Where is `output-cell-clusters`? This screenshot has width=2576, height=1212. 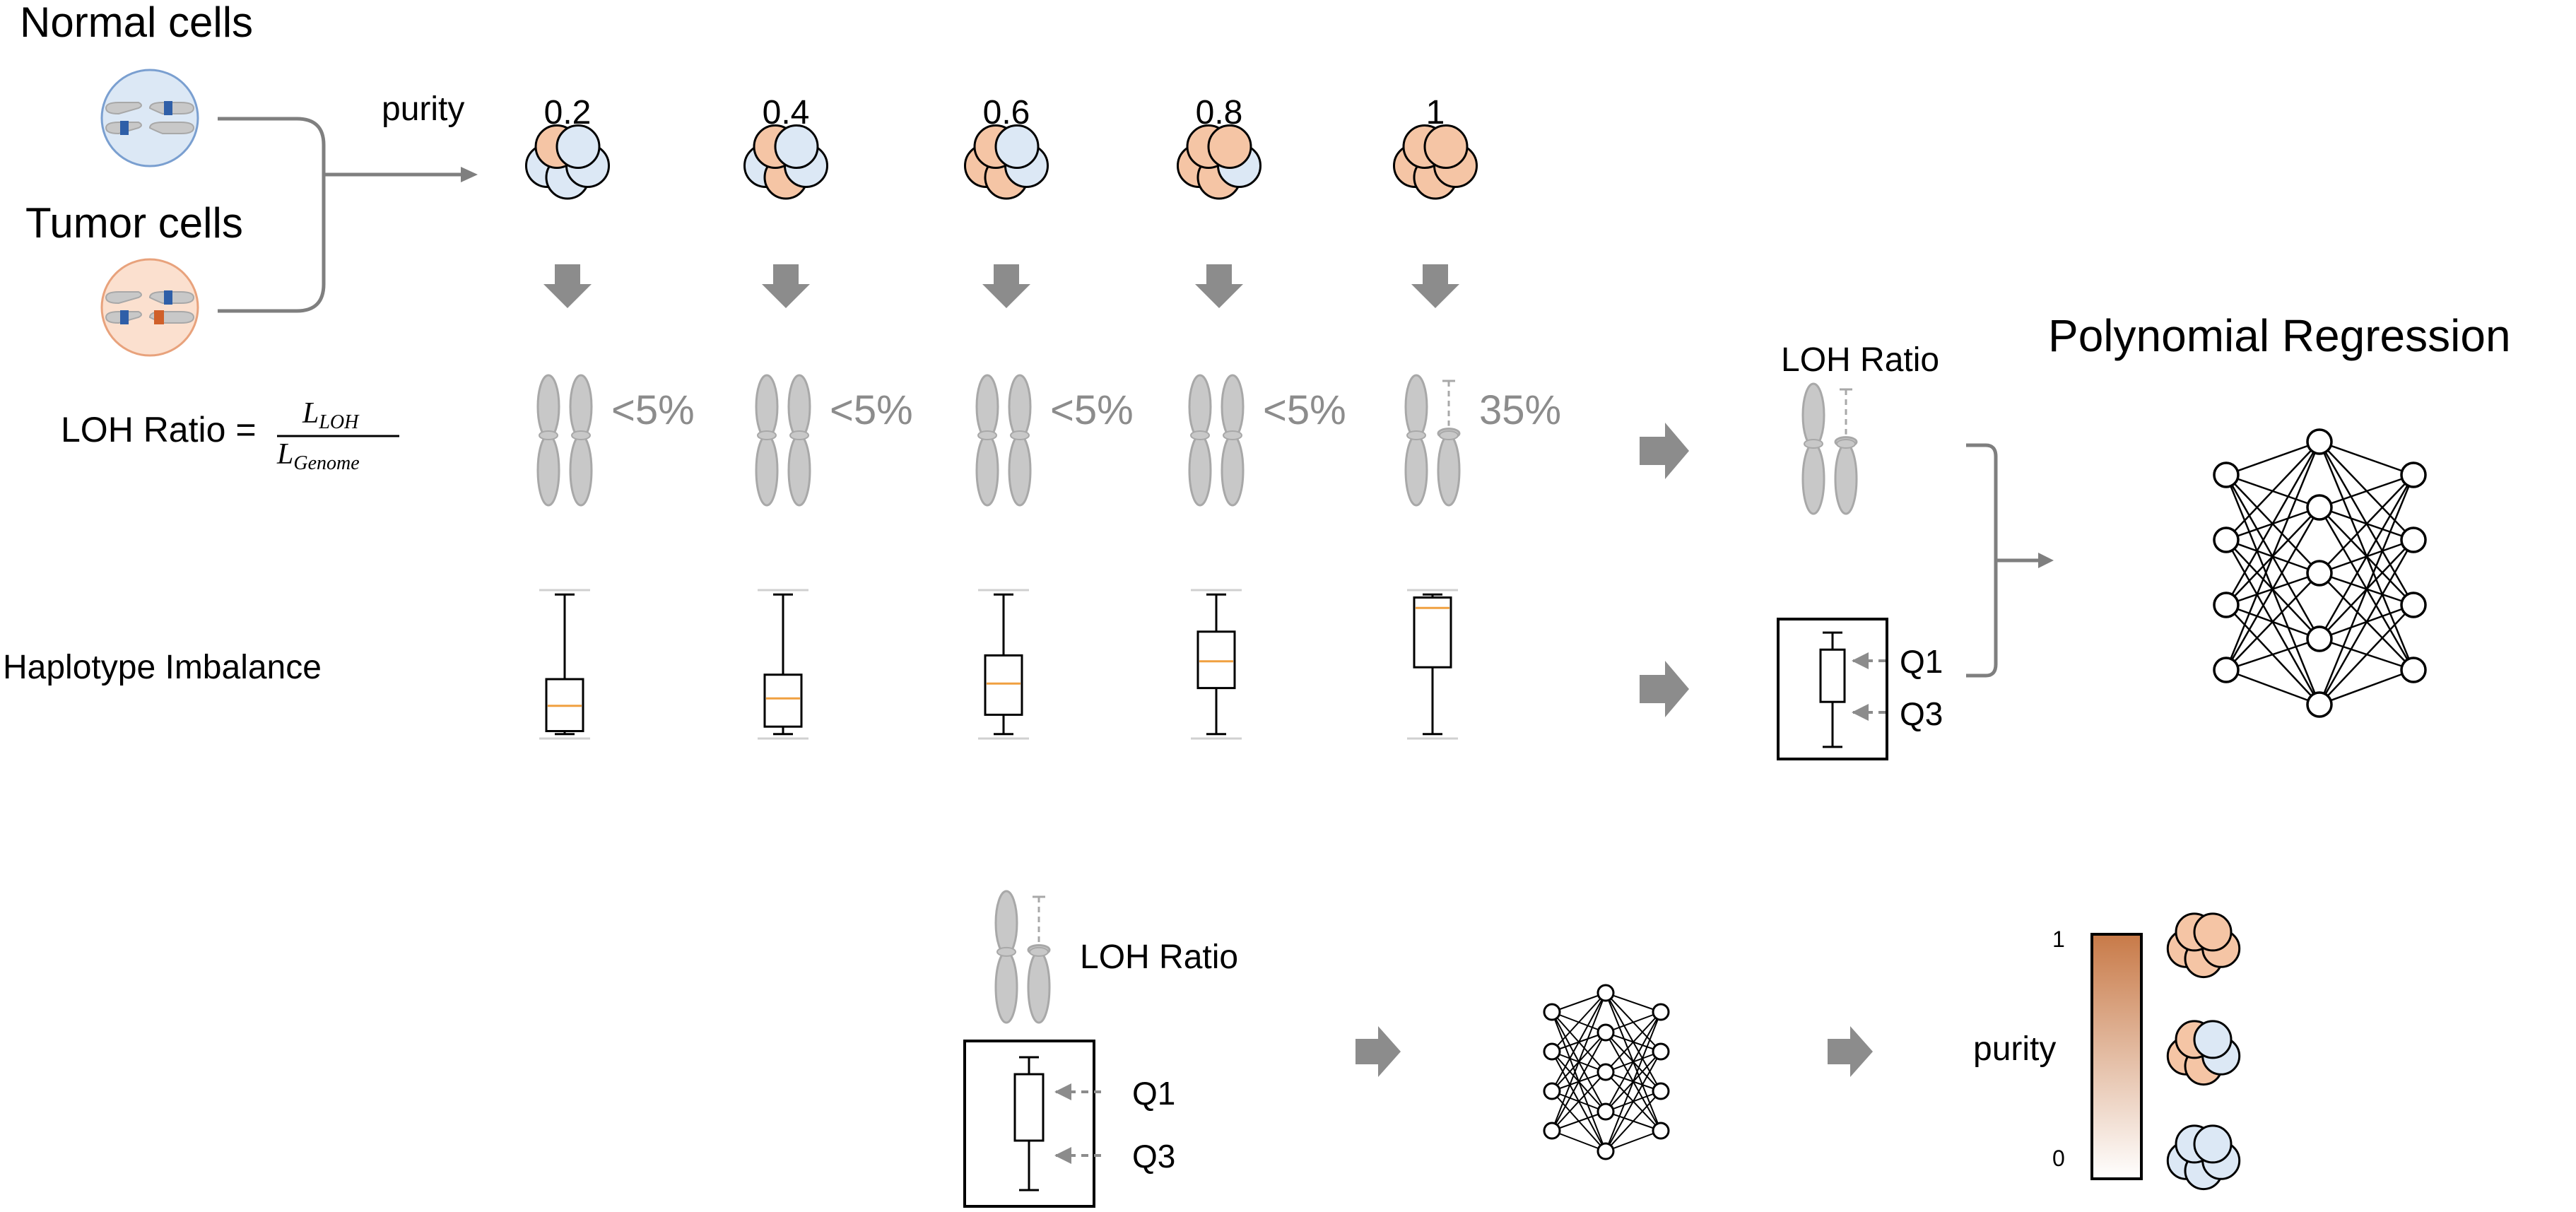 output-cell-clusters is located at coordinates (2203, 1051).